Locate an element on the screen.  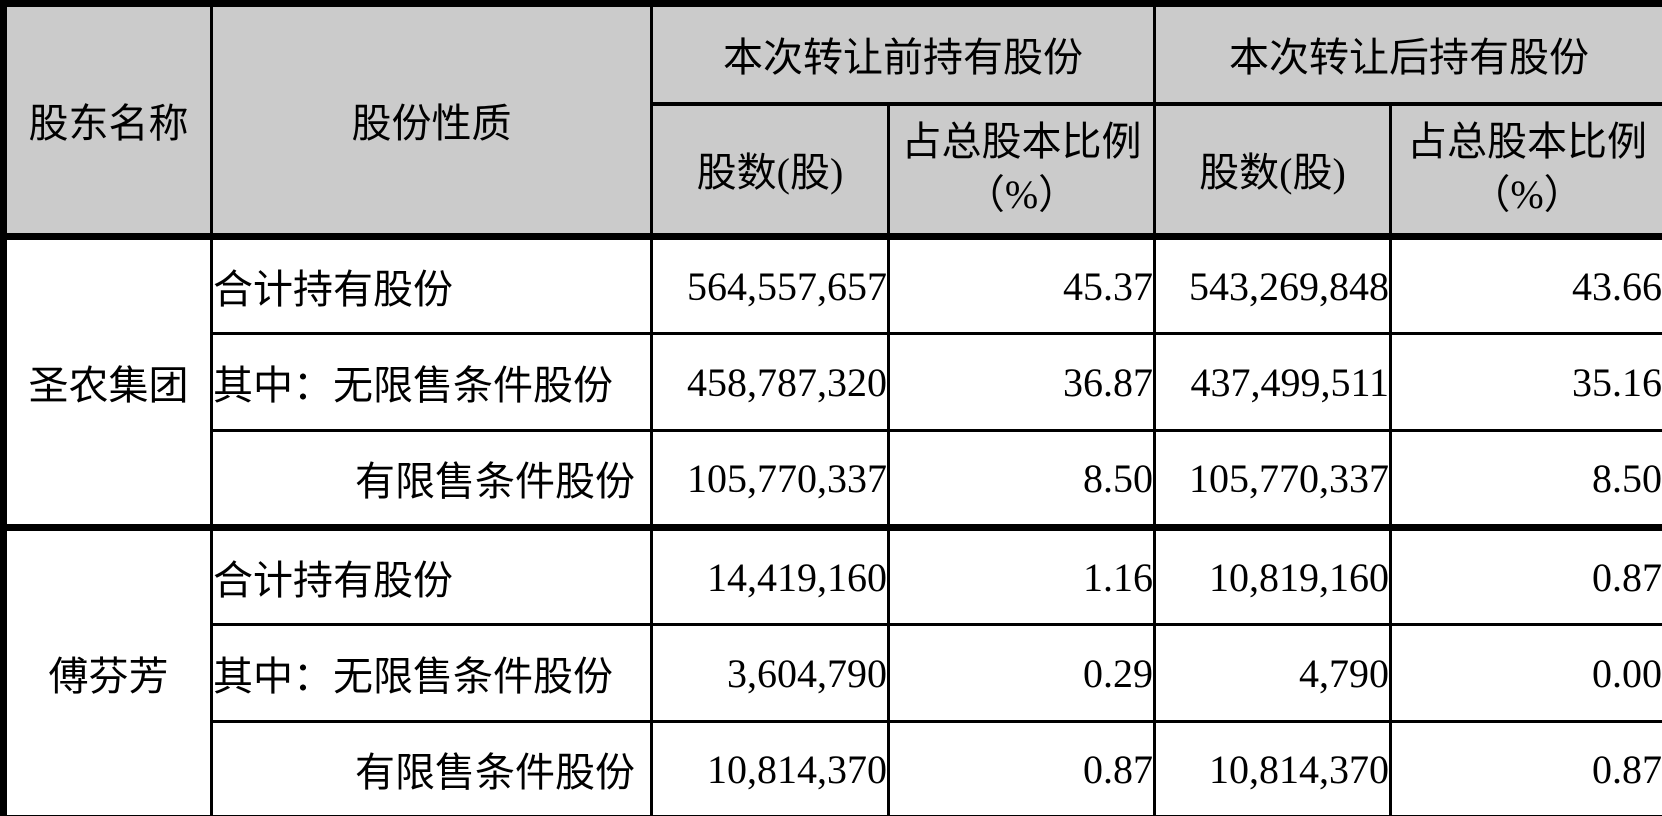
header-group-after-transfer: 本次转让后持有股份 is located at coordinates (1407, 54).